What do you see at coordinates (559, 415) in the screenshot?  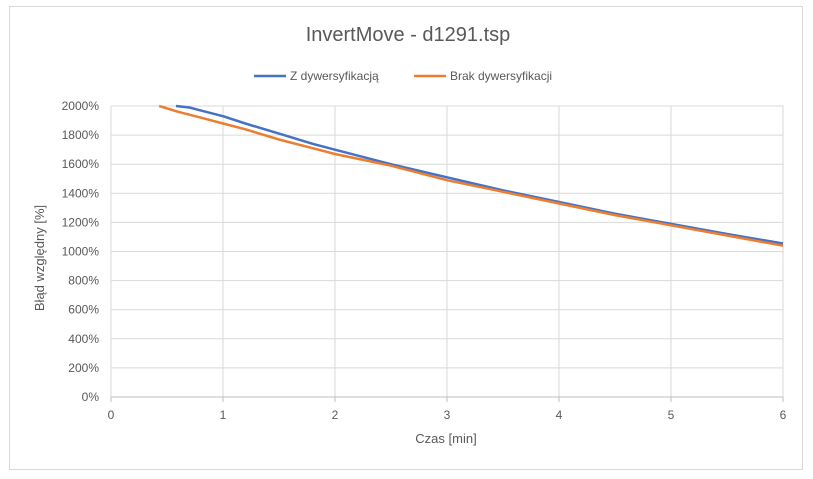 I see `x-tick-label: 4` at bounding box center [559, 415].